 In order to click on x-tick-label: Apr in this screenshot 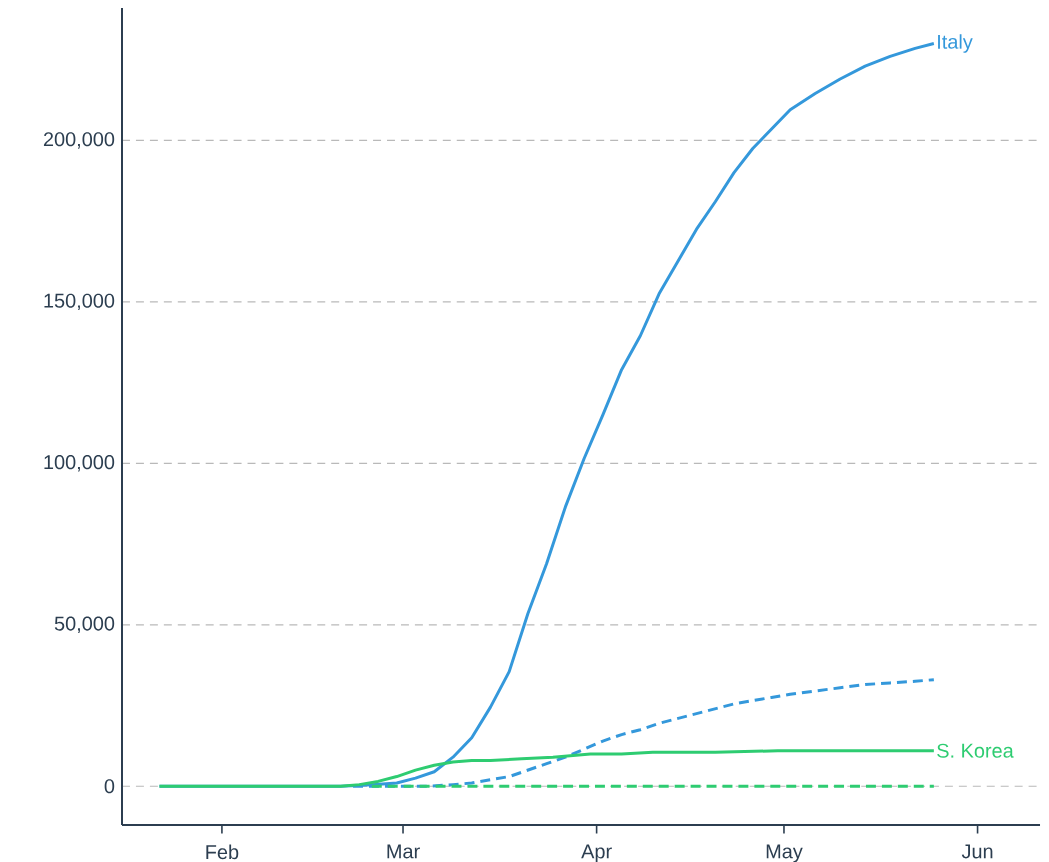, I will do `click(596, 853)`.